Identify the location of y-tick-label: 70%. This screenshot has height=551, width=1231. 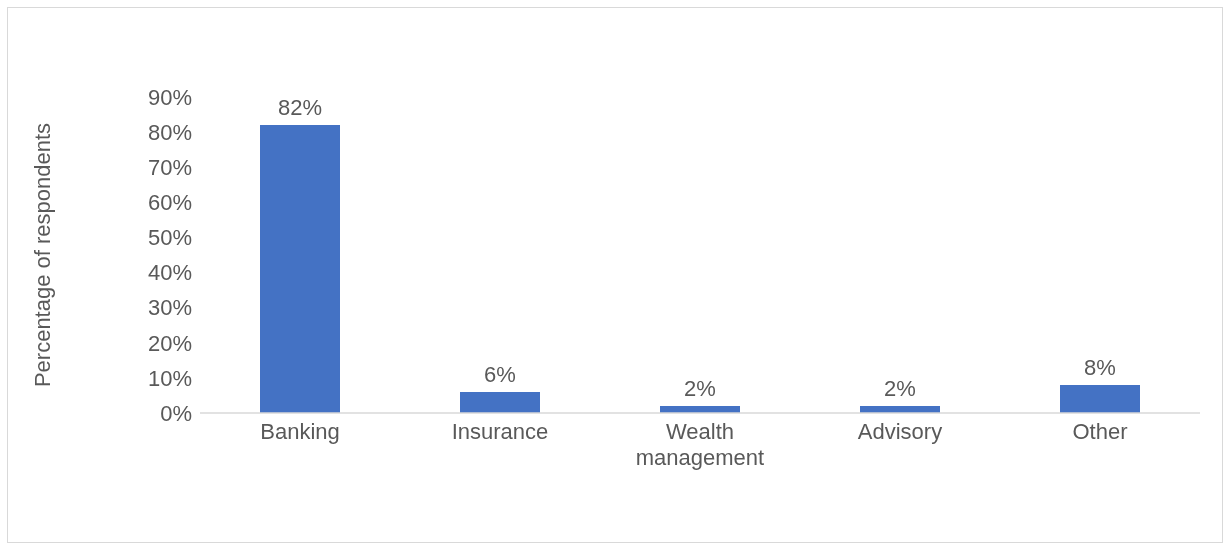
(169, 168).